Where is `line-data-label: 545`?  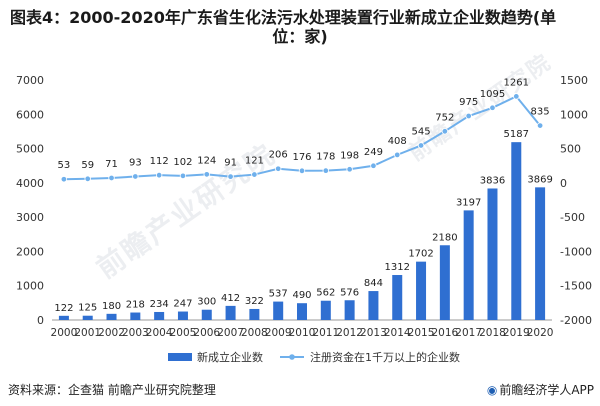 line-data-label: 545 is located at coordinates (421, 131).